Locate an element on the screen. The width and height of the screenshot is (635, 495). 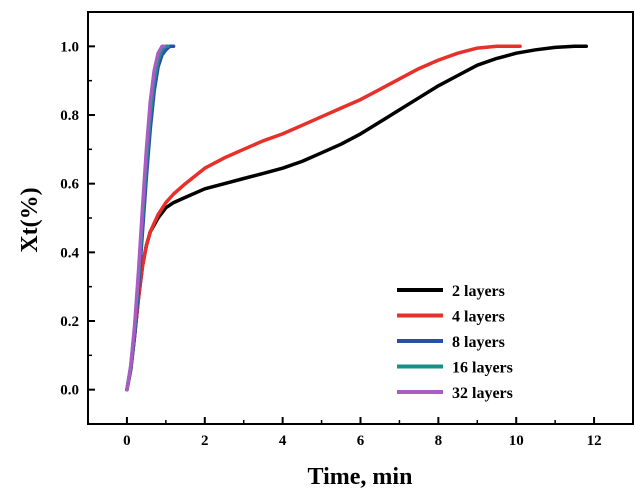
x-tick-label: 0 is located at coordinates (127, 441).